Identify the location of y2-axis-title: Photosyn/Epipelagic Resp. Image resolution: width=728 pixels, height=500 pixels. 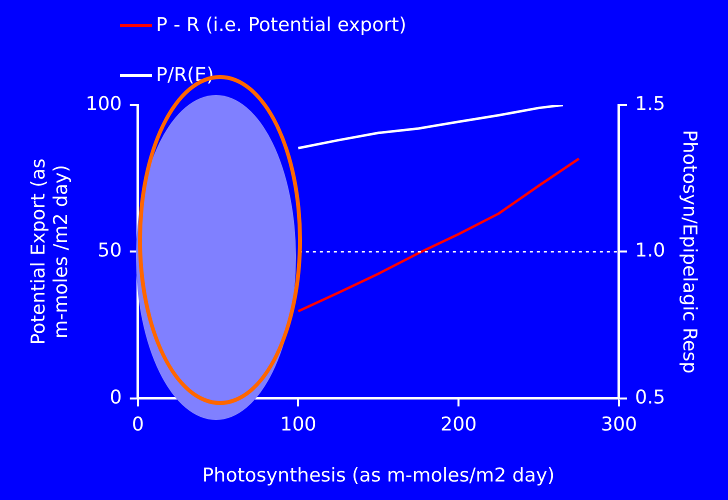
(689, 252).